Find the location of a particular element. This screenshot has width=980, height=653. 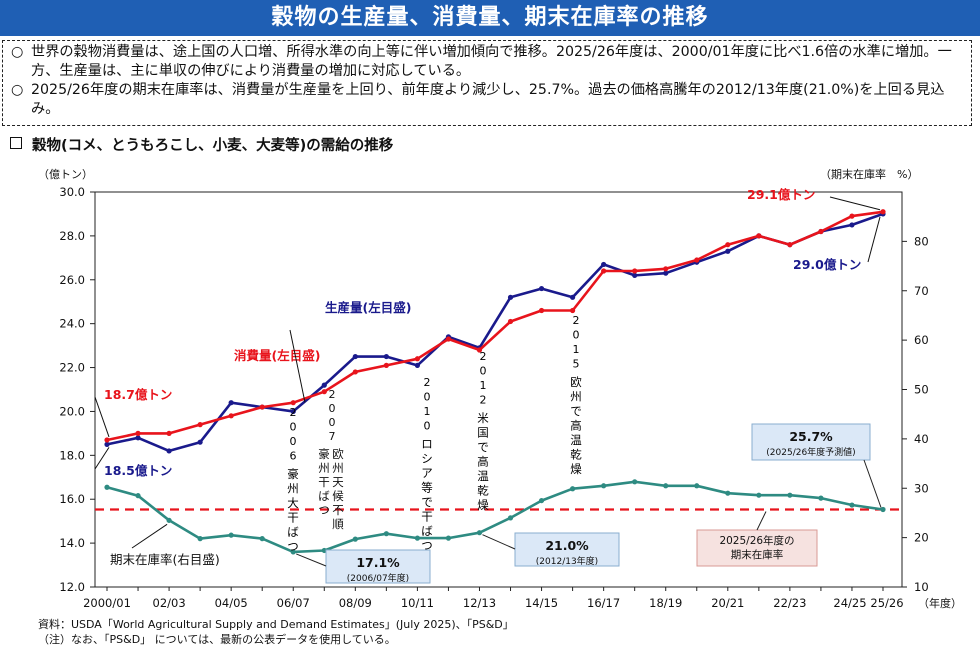

left-axis-label: （億トン） is located at coordinates (65, 174).